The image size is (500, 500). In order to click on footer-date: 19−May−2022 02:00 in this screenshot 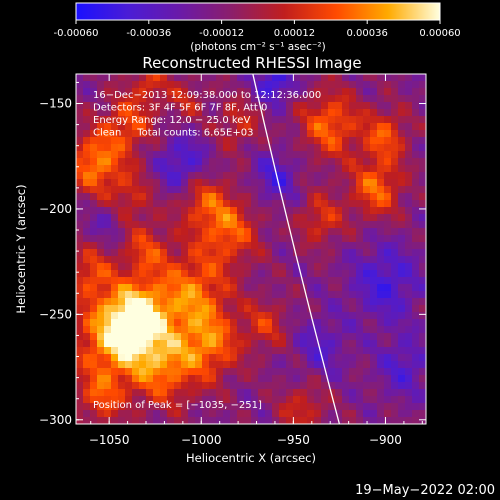, I will do `click(425, 490)`.